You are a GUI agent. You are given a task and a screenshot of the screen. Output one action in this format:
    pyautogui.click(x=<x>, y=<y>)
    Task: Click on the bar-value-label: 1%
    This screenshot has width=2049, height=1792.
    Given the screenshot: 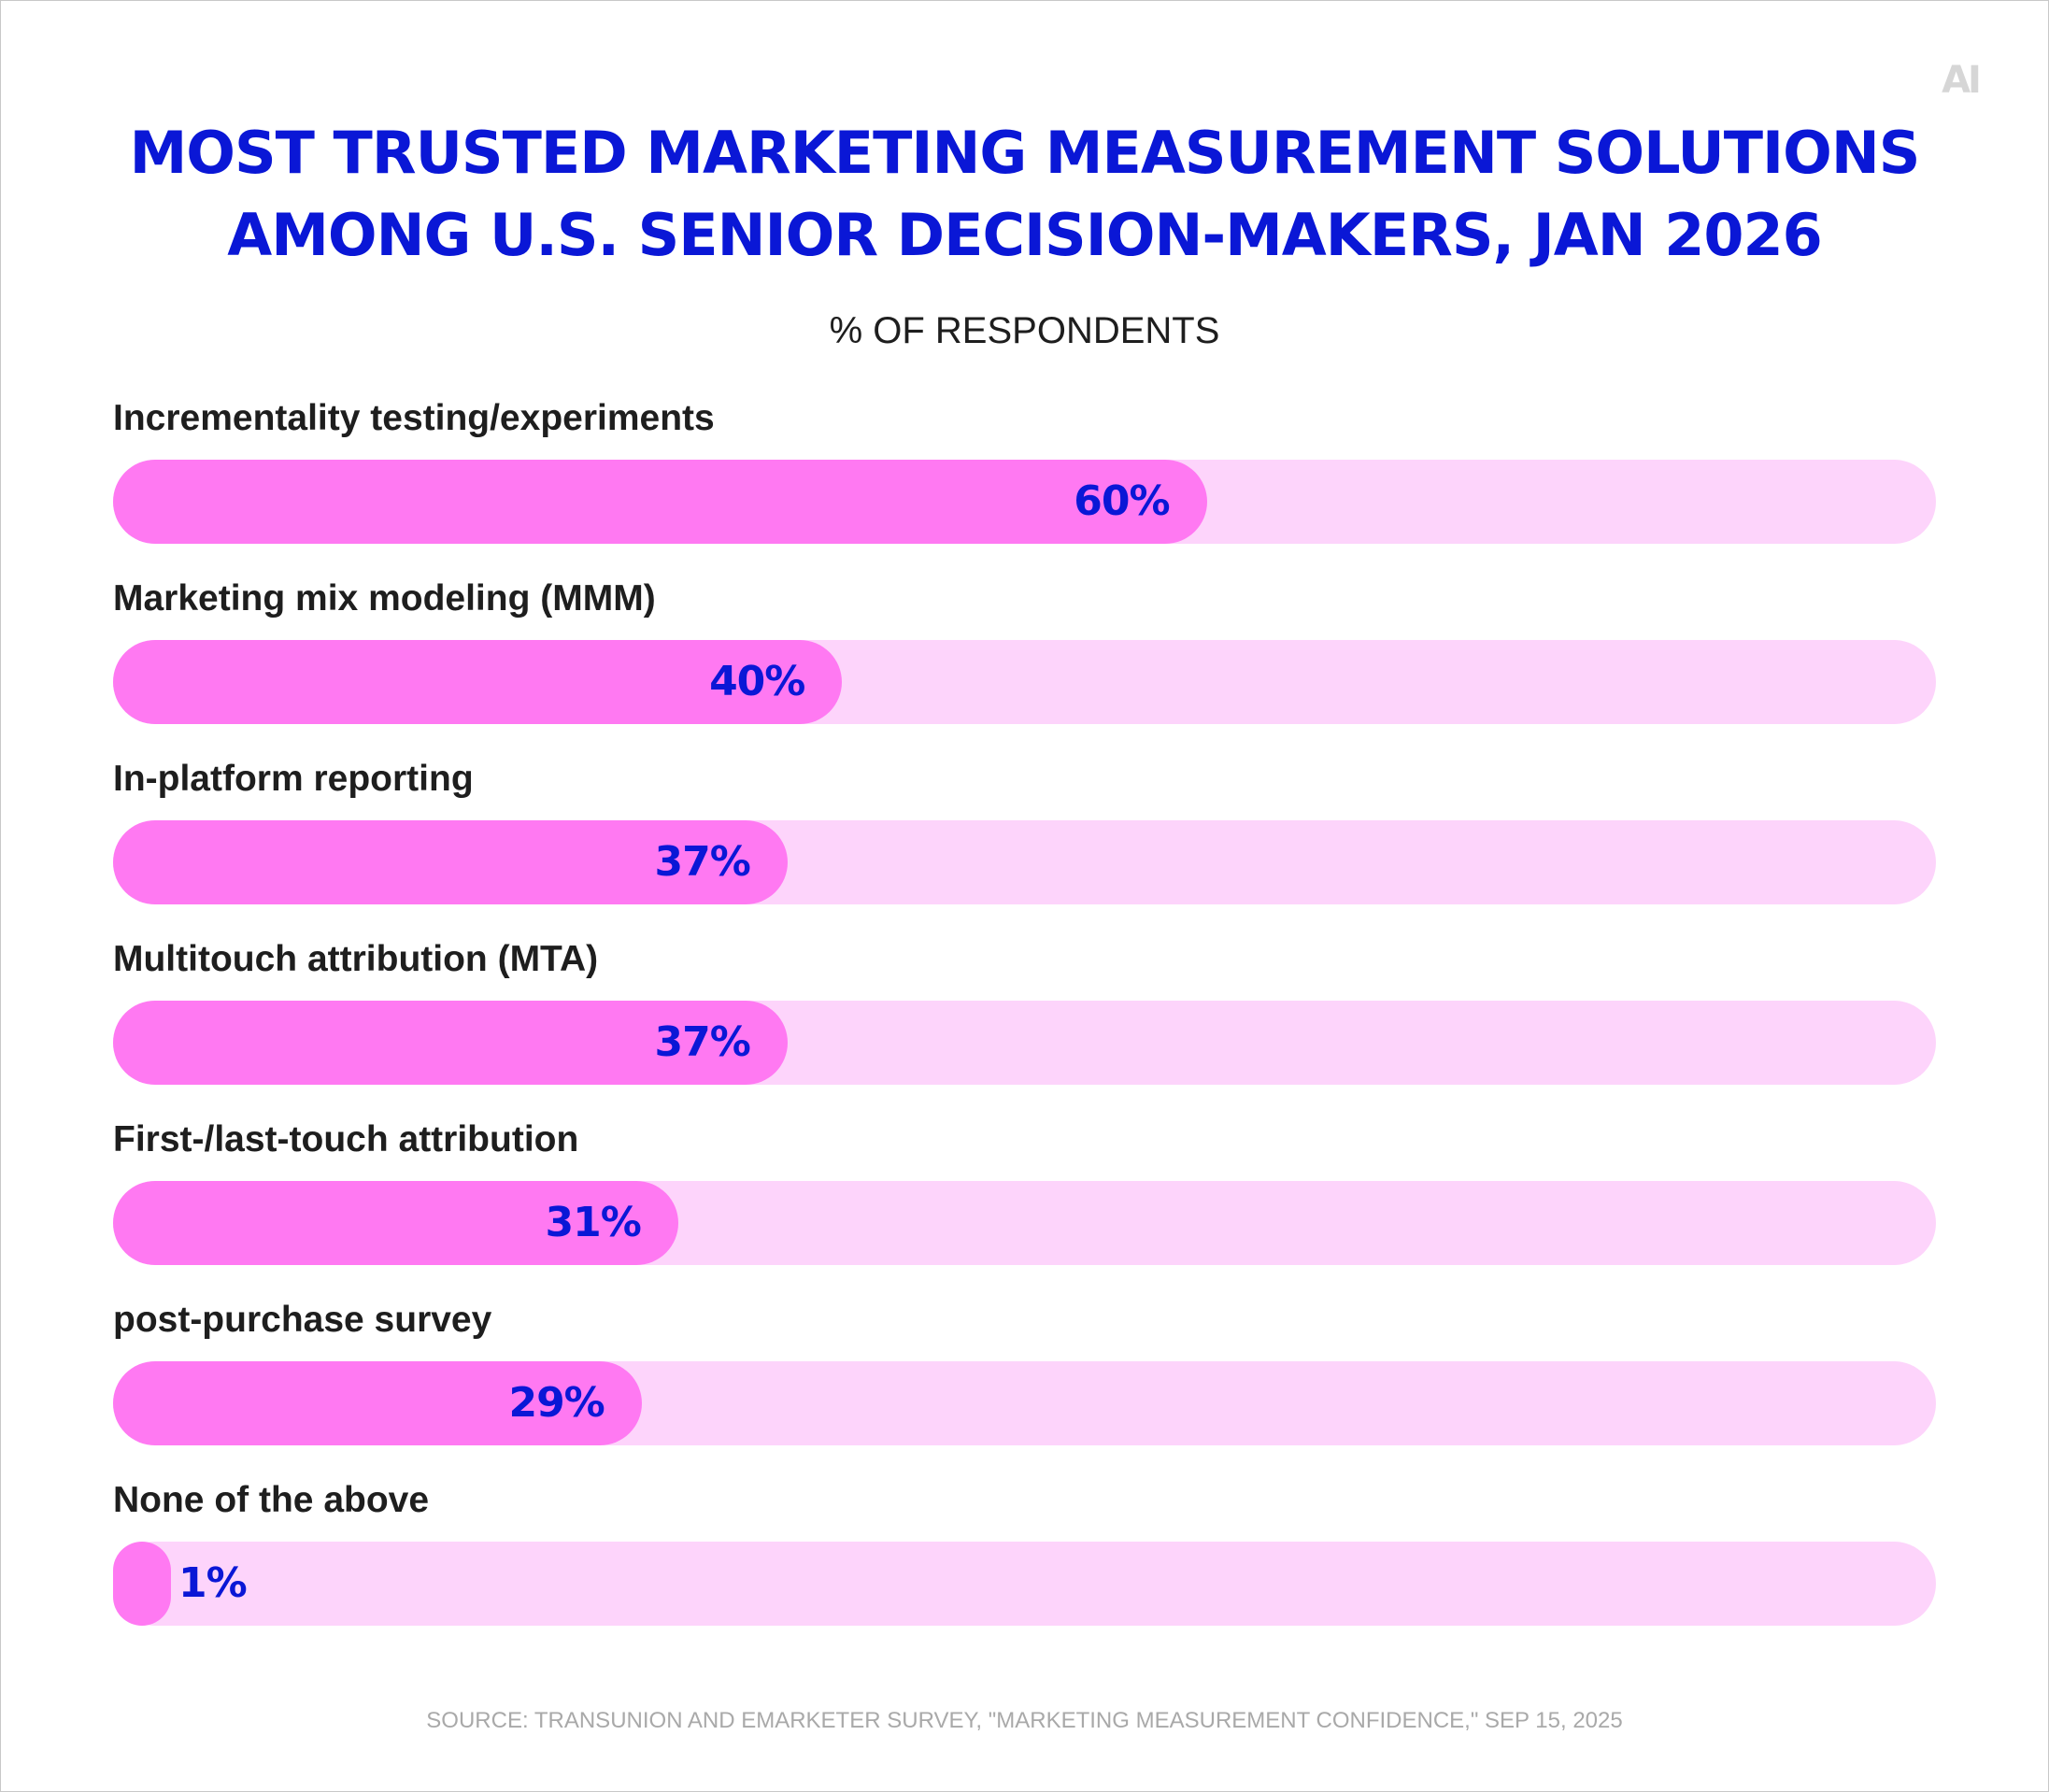 What is the action you would take?
    pyautogui.click(x=213, y=1583)
    